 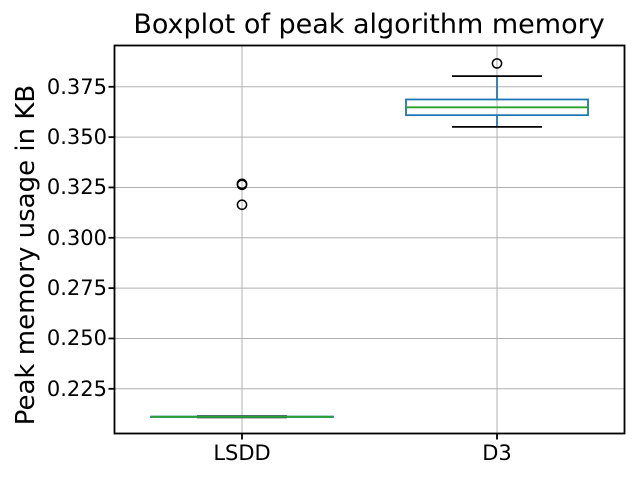 I want to click on ytick-label-0.350: 0.350, so click(x=76, y=137).